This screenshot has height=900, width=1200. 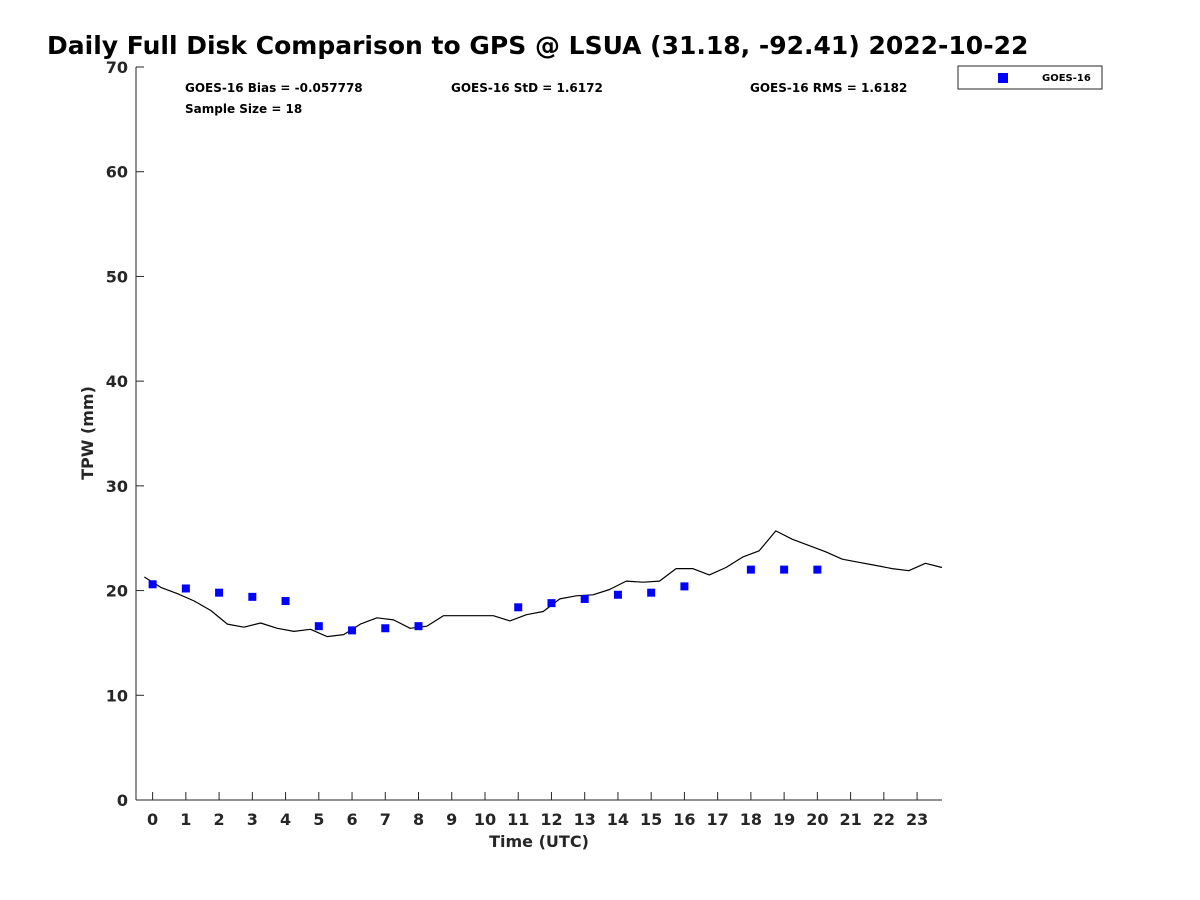 What do you see at coordinates (117, 172) in the screenshot?
I see `y-tick-label: 60` at bounding box center [117, 172].